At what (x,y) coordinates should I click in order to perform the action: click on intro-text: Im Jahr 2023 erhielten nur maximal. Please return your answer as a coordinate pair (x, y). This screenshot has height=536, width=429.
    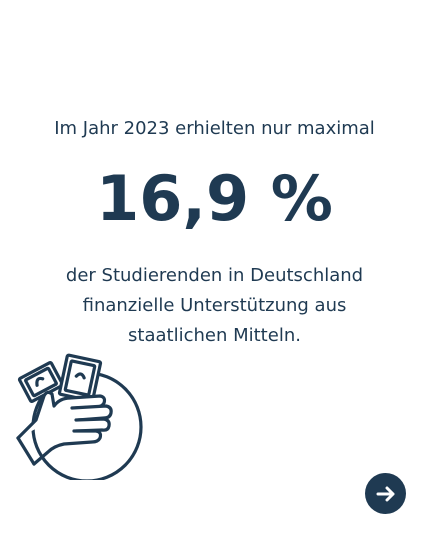
    Looking at the image, I should click on (214, 128).